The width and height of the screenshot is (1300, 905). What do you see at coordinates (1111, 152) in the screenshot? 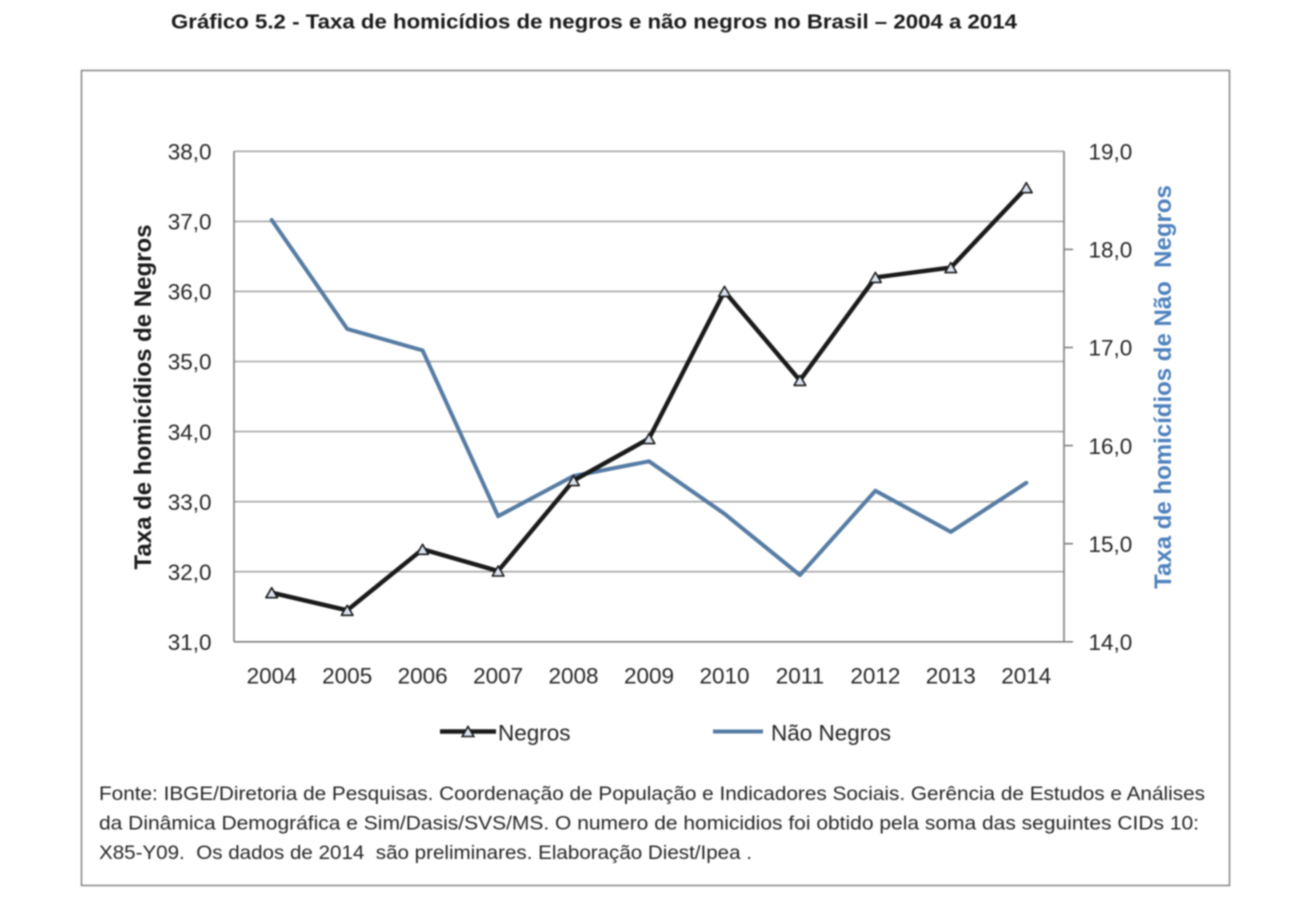
I see `svg-text: 19,0` at bounding box center [1111, 152].